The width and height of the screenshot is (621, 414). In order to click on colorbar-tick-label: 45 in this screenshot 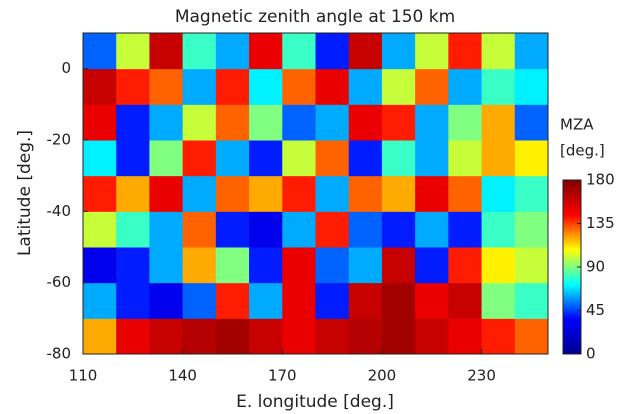, I will do `click(595, 310)`.